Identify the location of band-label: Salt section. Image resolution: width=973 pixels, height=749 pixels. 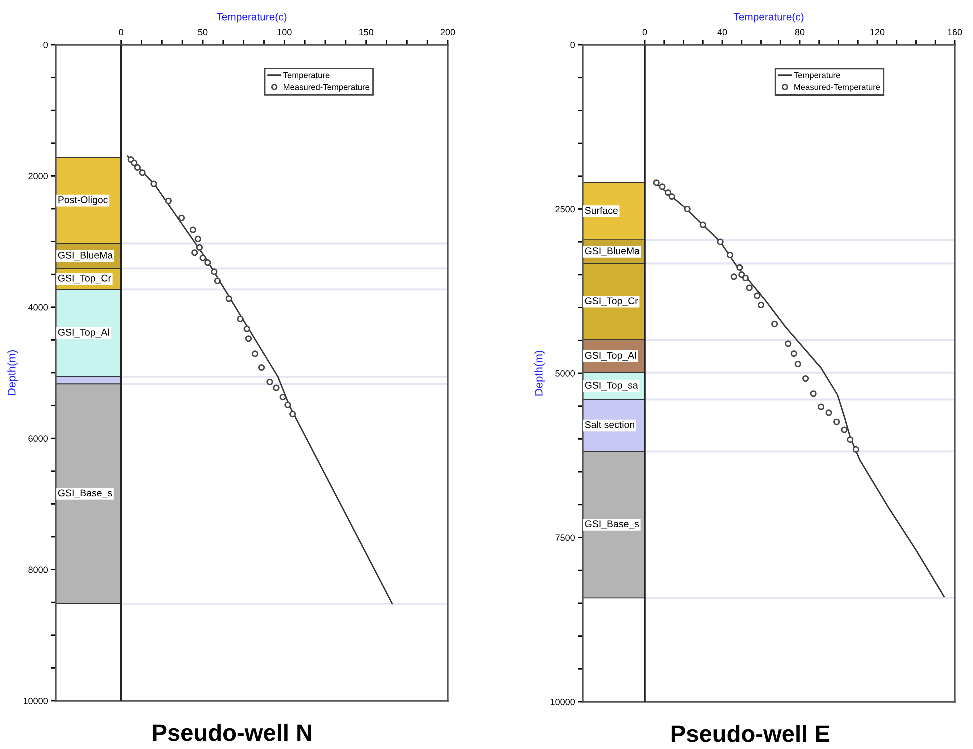
(609, 424).